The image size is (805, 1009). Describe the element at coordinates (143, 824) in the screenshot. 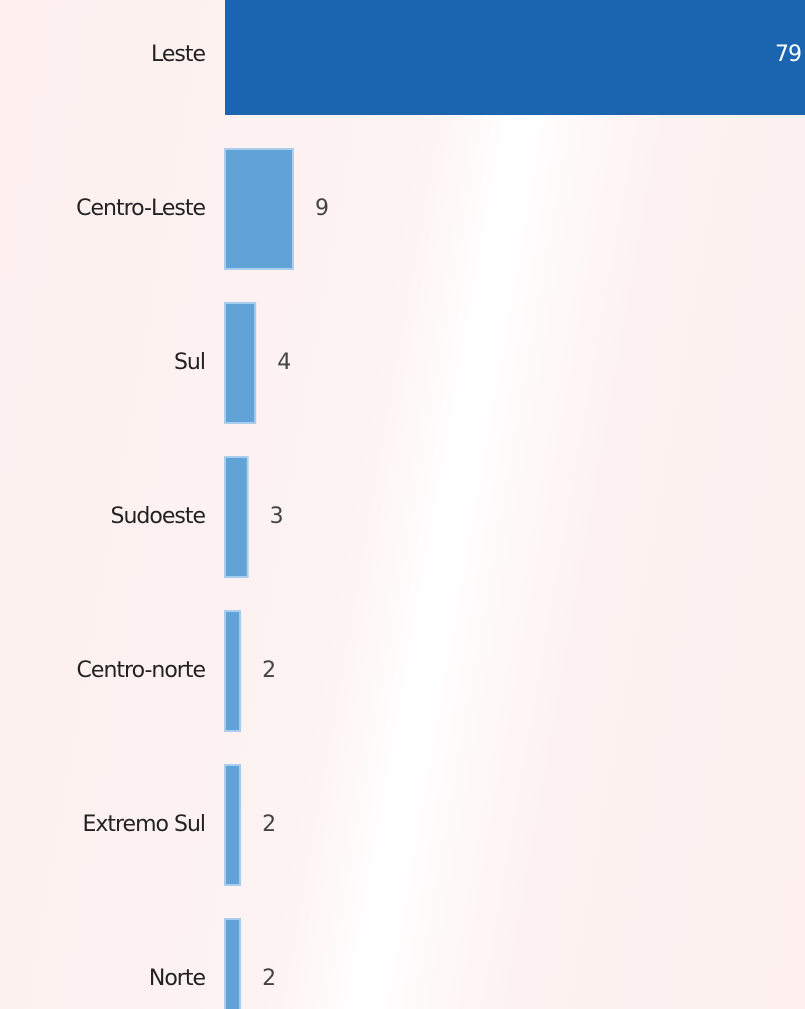

I see `category-label: Extremo Sul` at that location.